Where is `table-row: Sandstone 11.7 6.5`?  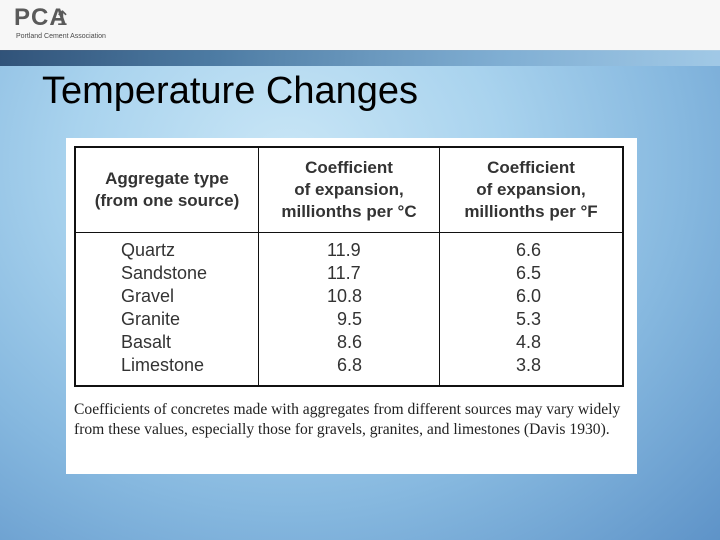 table-row: Sandstone 11.7 6.5 is located at coordinates (349, 273).